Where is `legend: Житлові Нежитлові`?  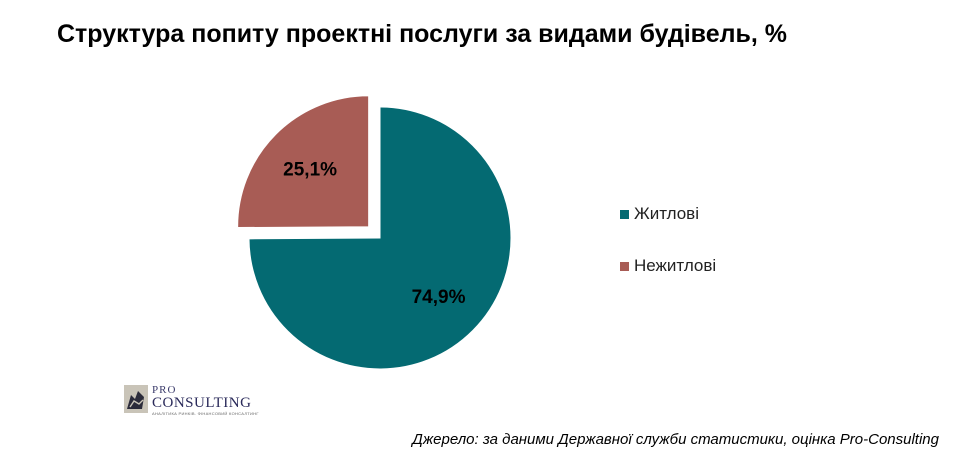 legend: Житлові Нежитлові is located at coordinates (668, 254).